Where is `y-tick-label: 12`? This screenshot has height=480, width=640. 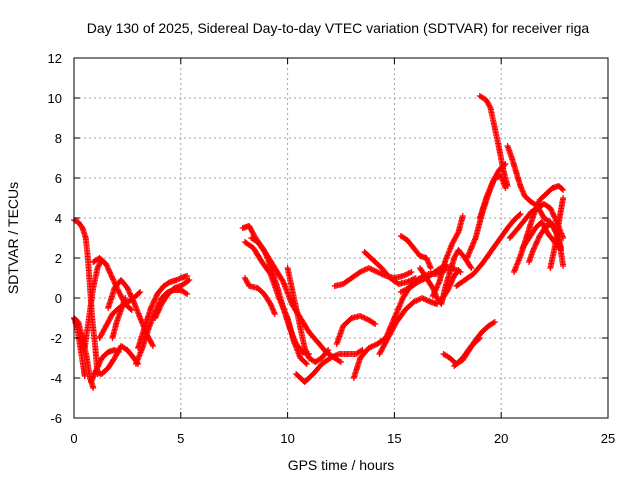
y-tick-label: 12 is located at coordinates (55, 58).